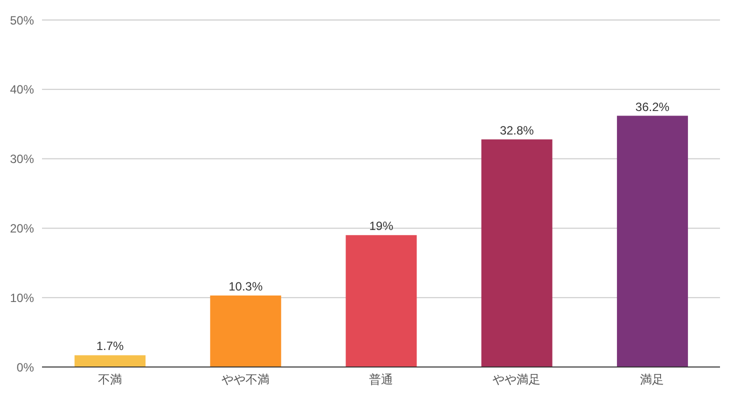  Describe the element at coordinates (110, 346) in the screenshot. I see `data-label: 1.7%` at that location.